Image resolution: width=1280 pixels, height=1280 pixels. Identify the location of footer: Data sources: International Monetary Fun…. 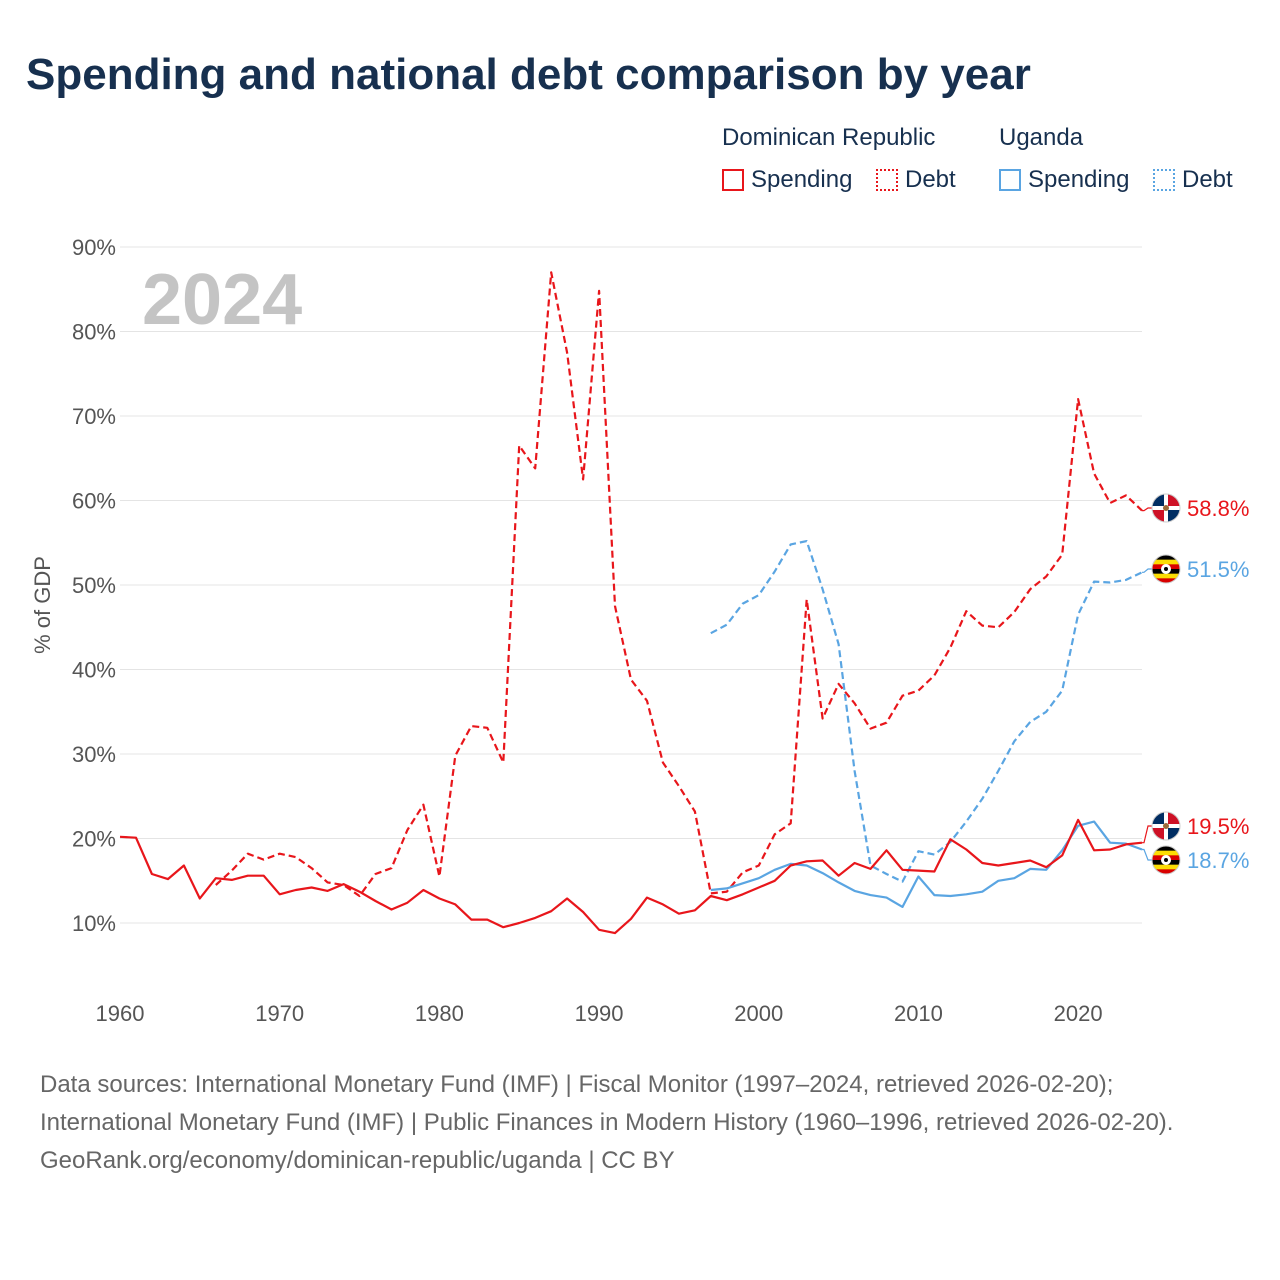
(640, 1123).